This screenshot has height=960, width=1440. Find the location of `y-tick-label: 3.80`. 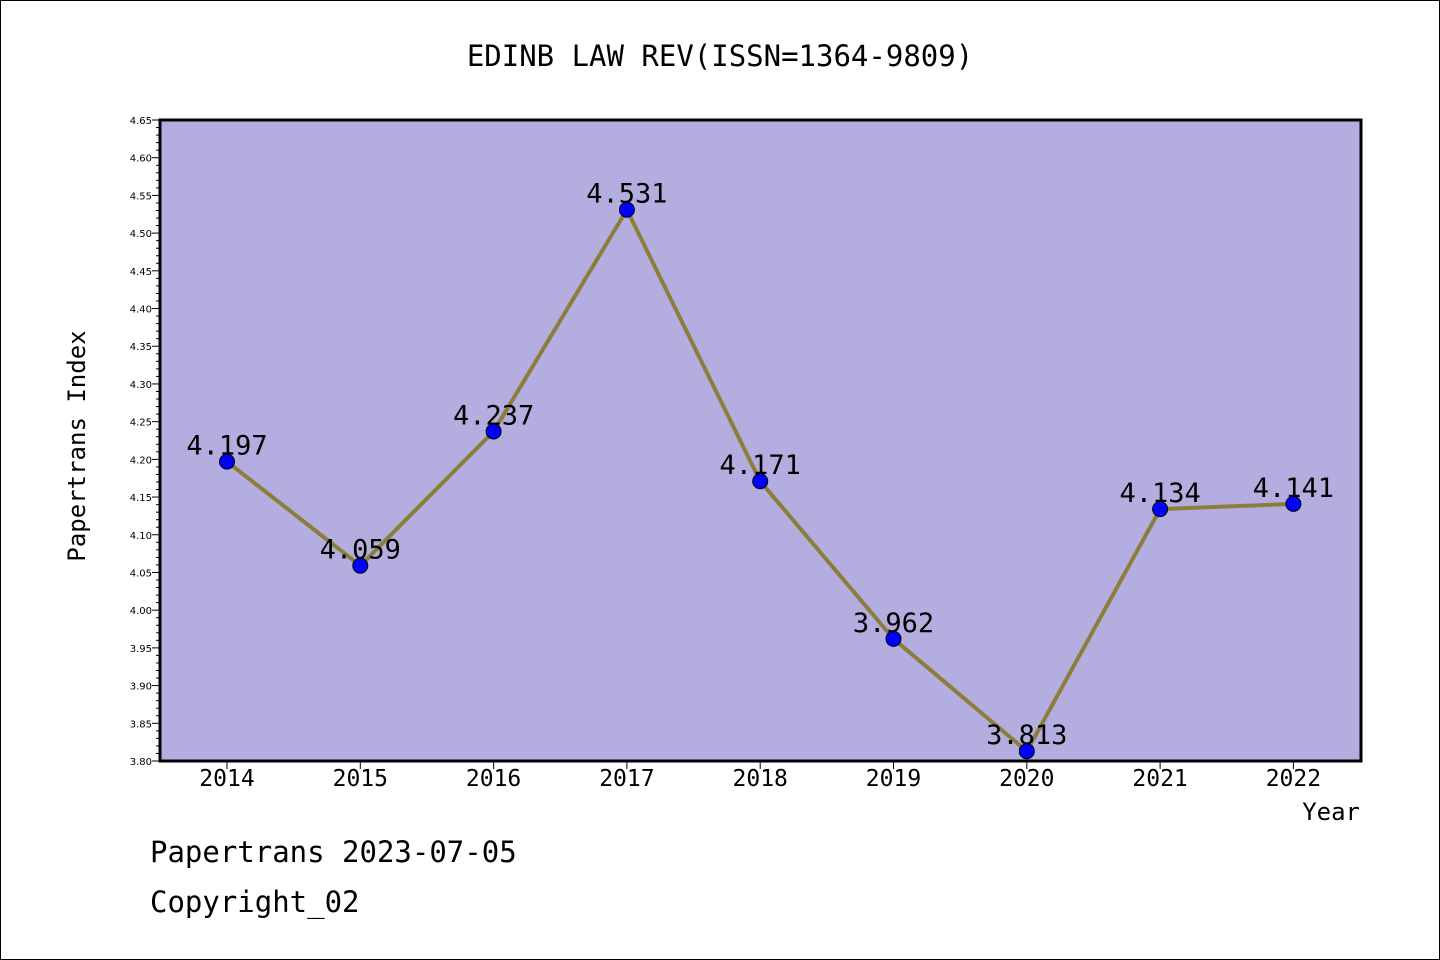

y-tick-label: 3.80 is located at coordinates (141, 762).